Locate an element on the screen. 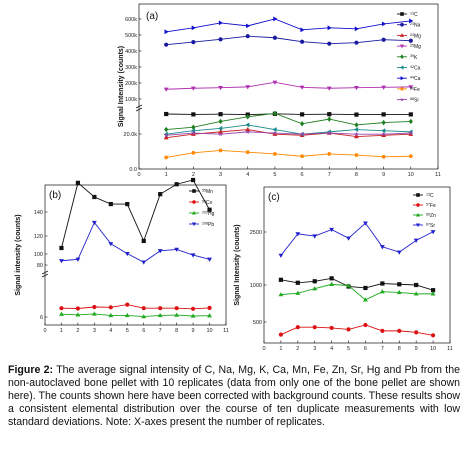 The image size is (464, 462). panel-a-axis-break is located at coordinates (139, 106).